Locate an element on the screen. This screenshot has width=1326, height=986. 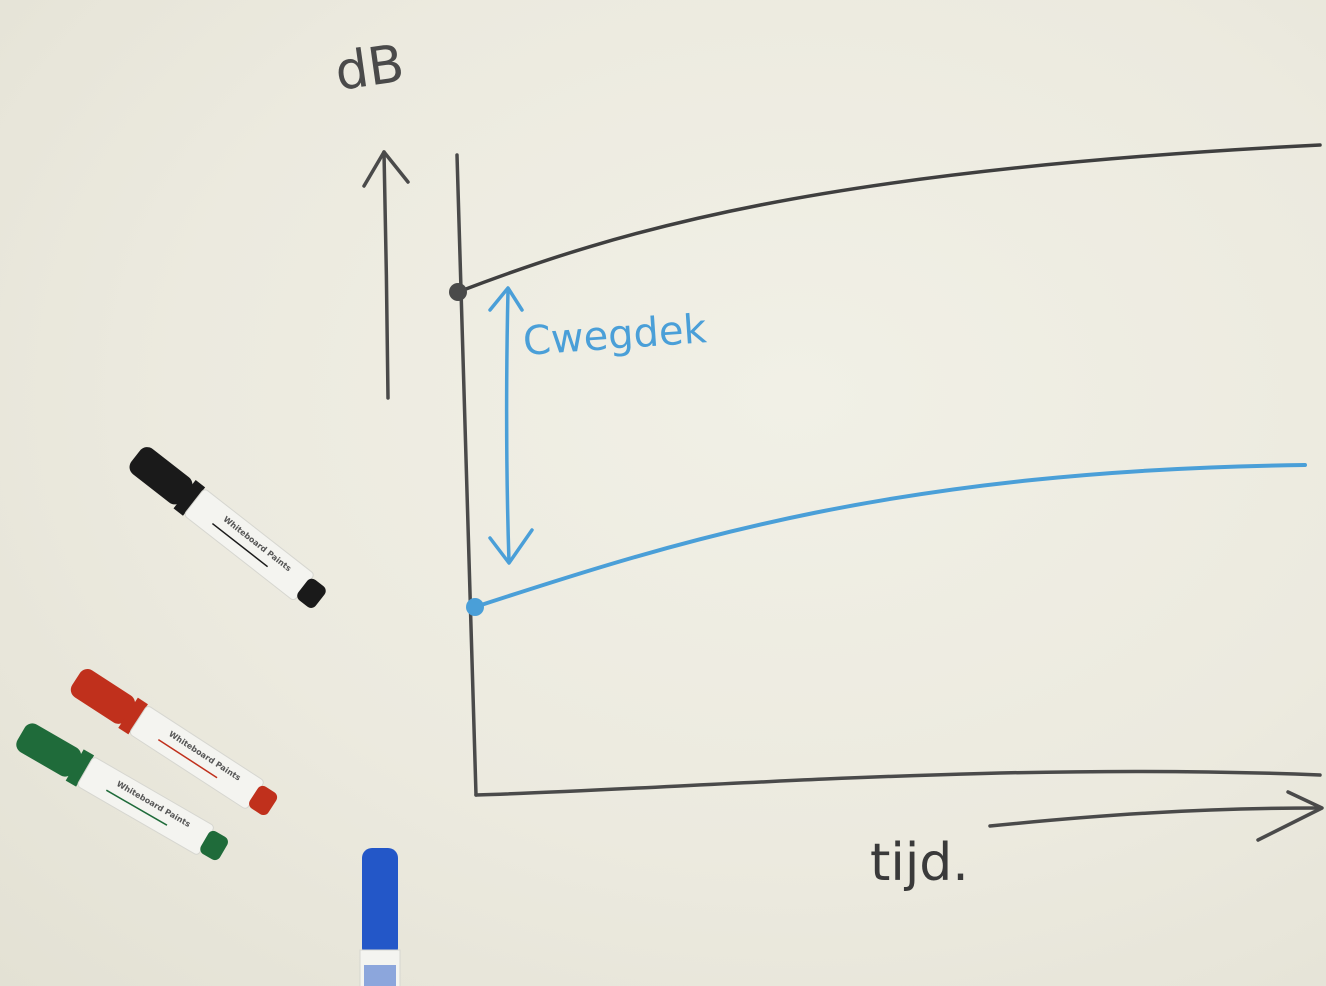
blue-marker is located at coordinates (380, 917).